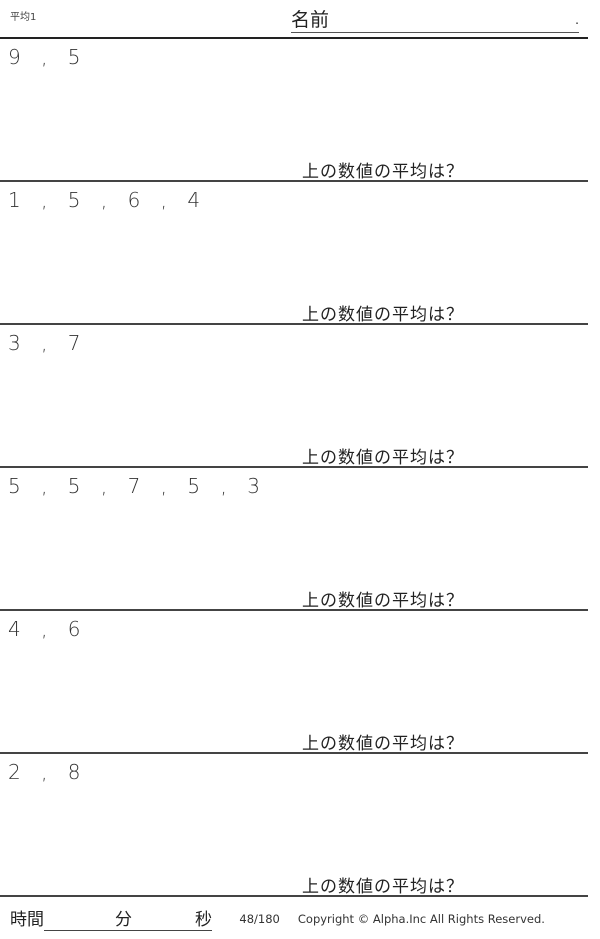 The height and width of the screenshot is (939, 600). I want to click on time-label: 時間, so click(27, 920).